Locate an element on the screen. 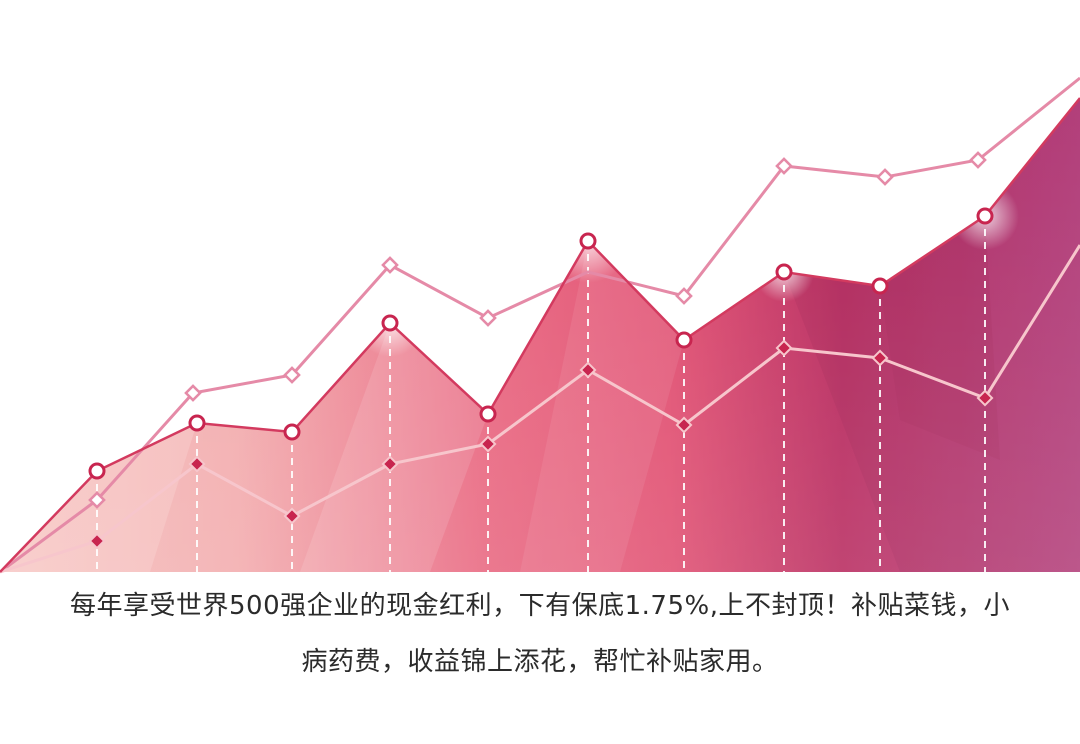 The image size is (1080, 744). caption-line-2: 病药费，收益锦上添花，帮忙补贴家用。 is located at coordinates (540, 662).